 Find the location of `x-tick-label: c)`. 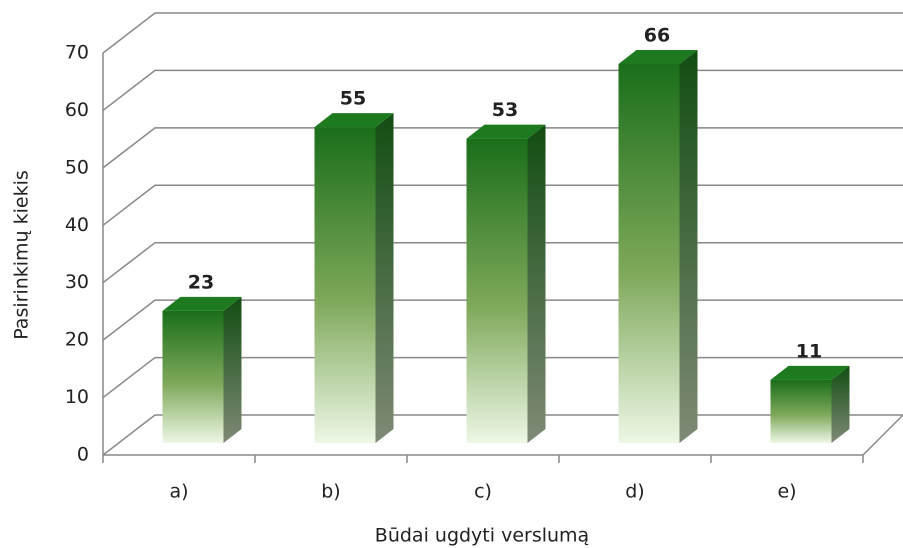

x-tick-label: c) is located at coordinates (483, 492).